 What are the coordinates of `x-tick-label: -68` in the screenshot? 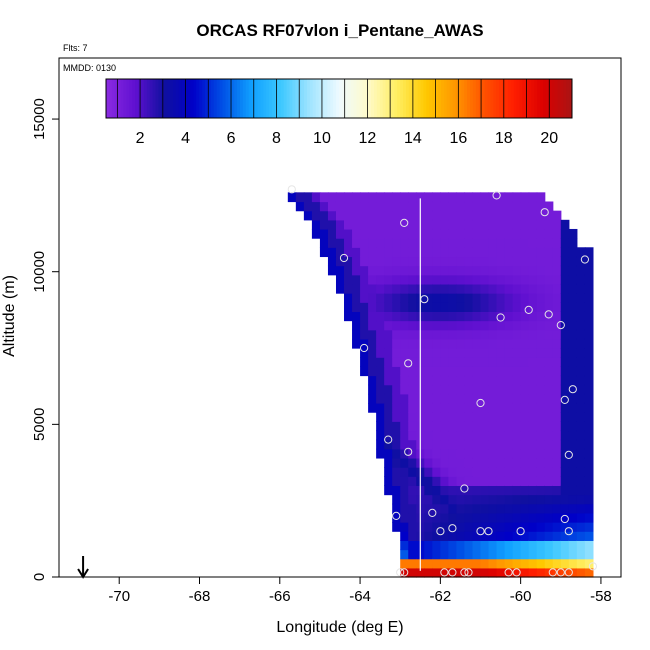 It's located at (200, 596).